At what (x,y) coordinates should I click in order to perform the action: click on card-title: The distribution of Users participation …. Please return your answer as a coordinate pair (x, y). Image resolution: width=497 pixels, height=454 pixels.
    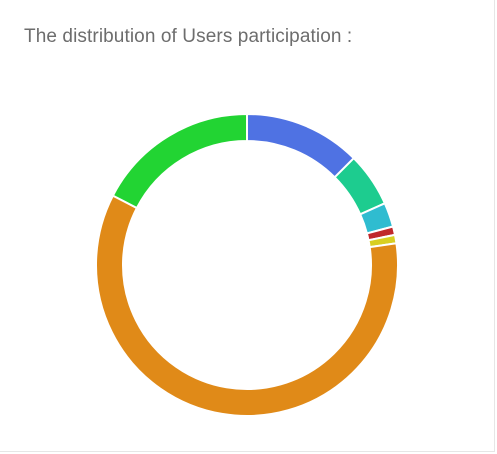
    Looking at the image, I should click on (188, 36).